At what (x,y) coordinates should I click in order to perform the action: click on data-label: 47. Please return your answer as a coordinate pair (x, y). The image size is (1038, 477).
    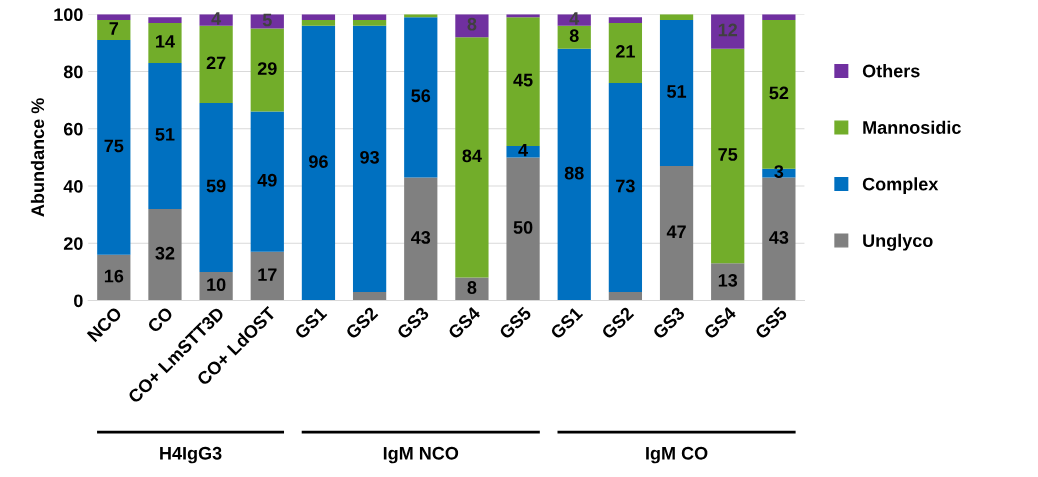
    Looking at the image, I should click on (676, 231).